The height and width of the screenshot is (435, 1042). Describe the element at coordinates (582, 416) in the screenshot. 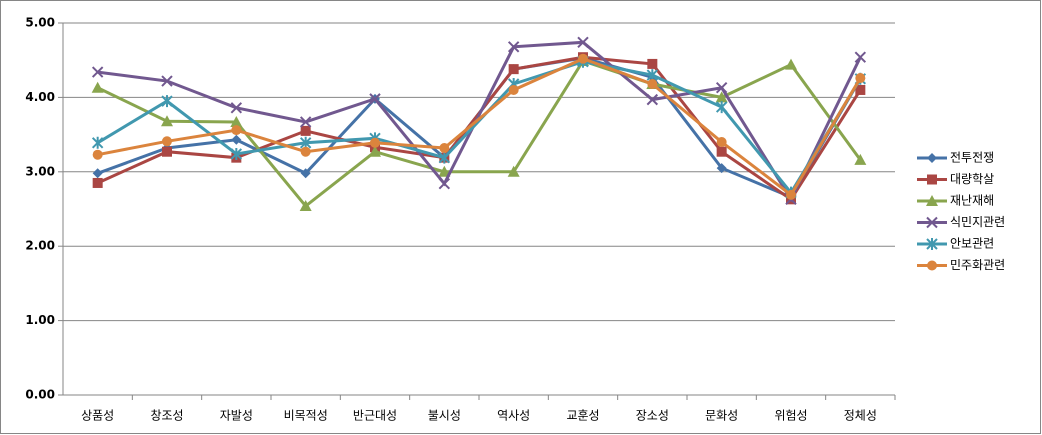

I see `x-tick-label: 교훈성` at that location.